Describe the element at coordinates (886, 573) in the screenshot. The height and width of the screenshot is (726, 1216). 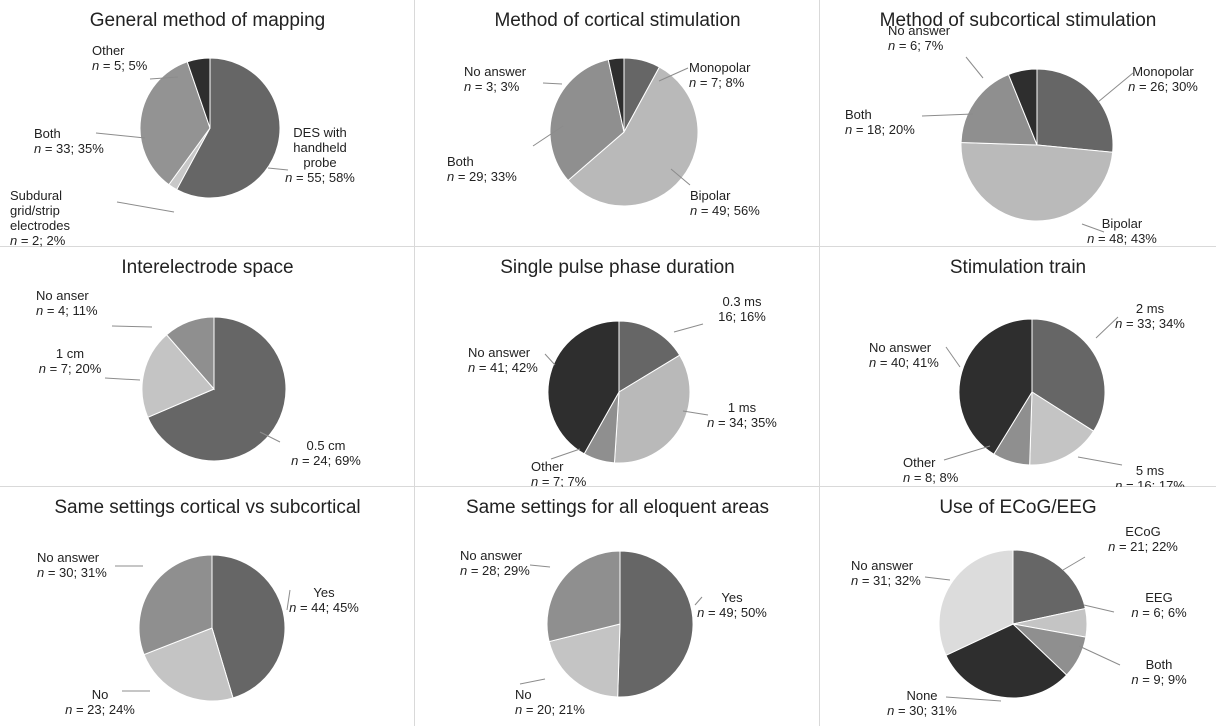
I see `slice-label-no-answer: No answer n = 31; 32%` at that location.